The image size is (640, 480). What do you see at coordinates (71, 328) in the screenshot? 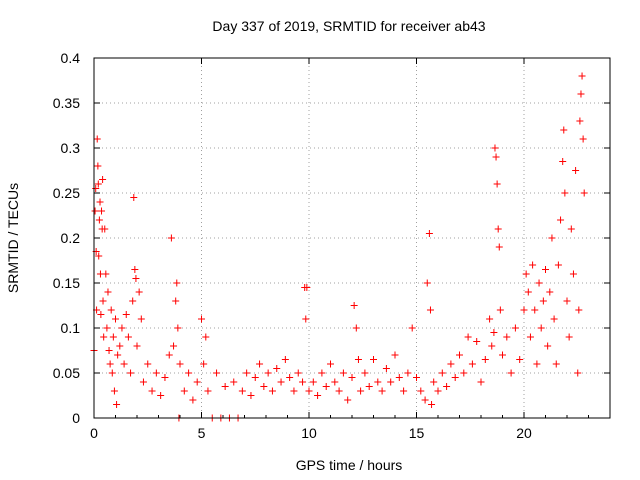
I see `y-tick-label: 0.1` at bounding box center [71, 328].